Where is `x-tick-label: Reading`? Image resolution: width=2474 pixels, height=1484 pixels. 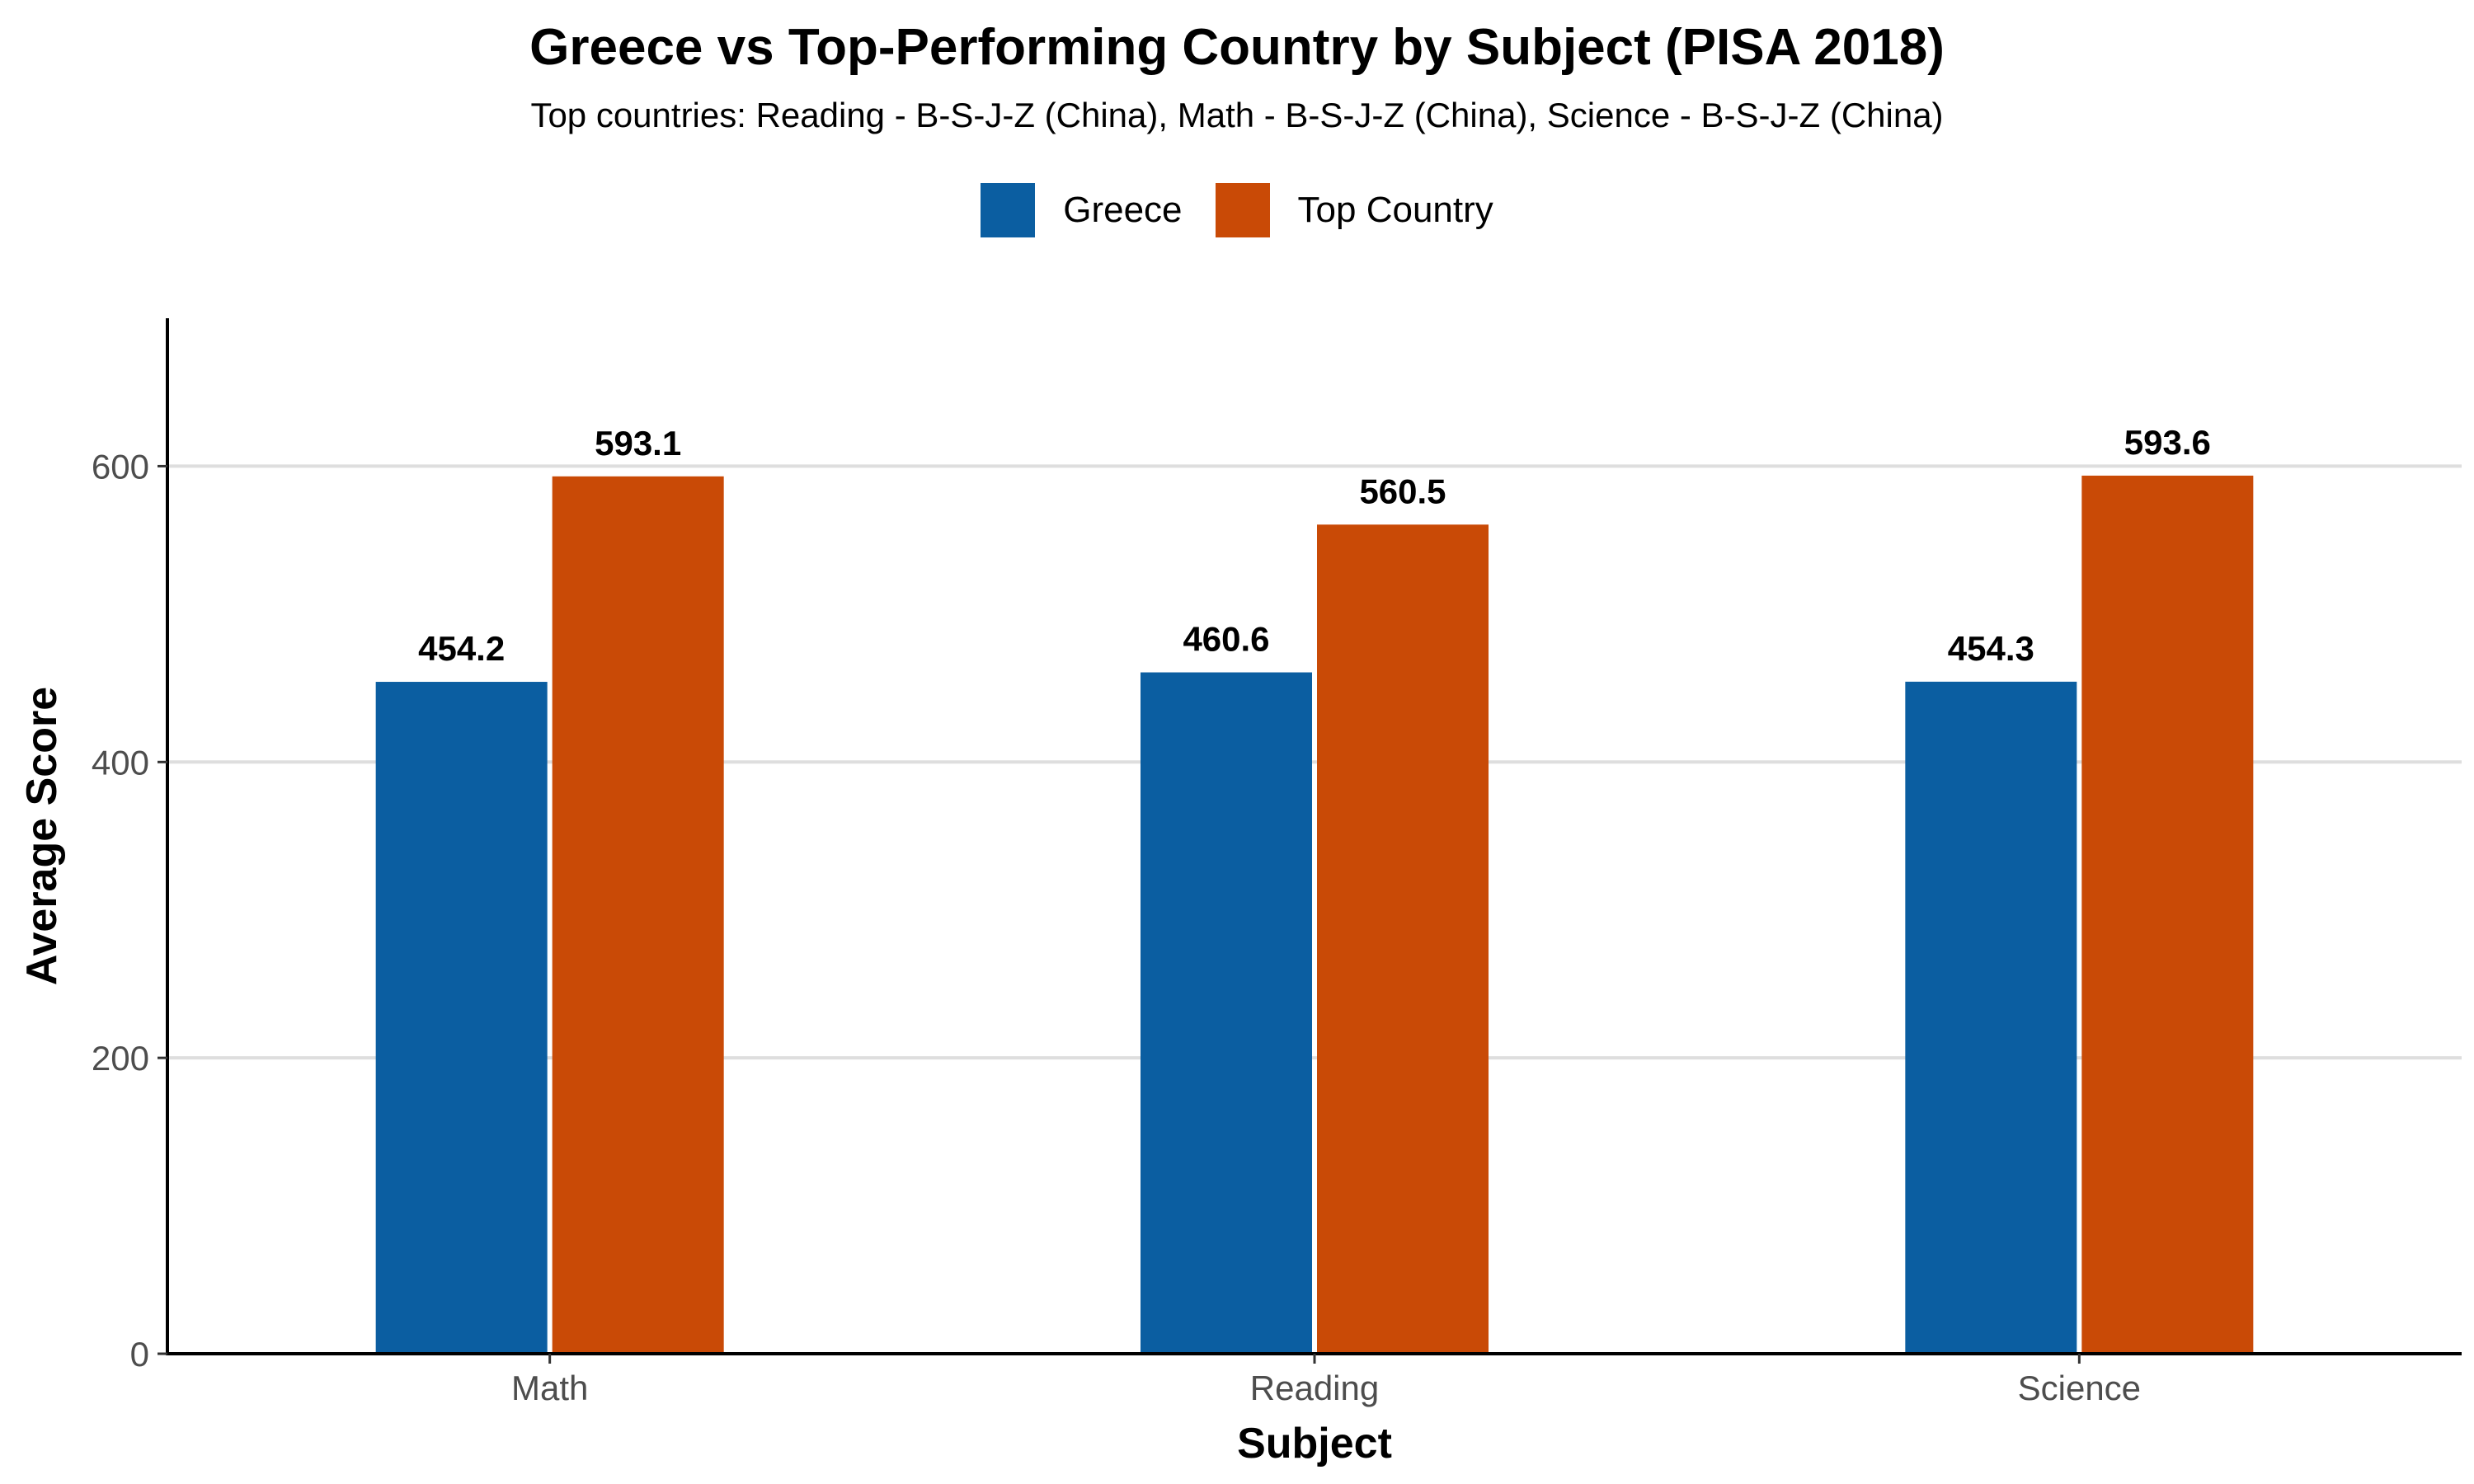
x-tick-label: Reading is located at coordinates (1314, 1388).